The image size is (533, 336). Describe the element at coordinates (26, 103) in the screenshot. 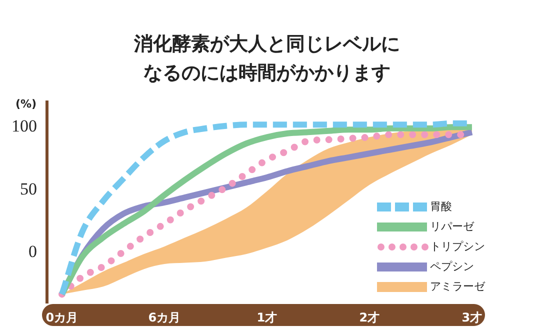

I see `y-axis-title: (%)` at that location.